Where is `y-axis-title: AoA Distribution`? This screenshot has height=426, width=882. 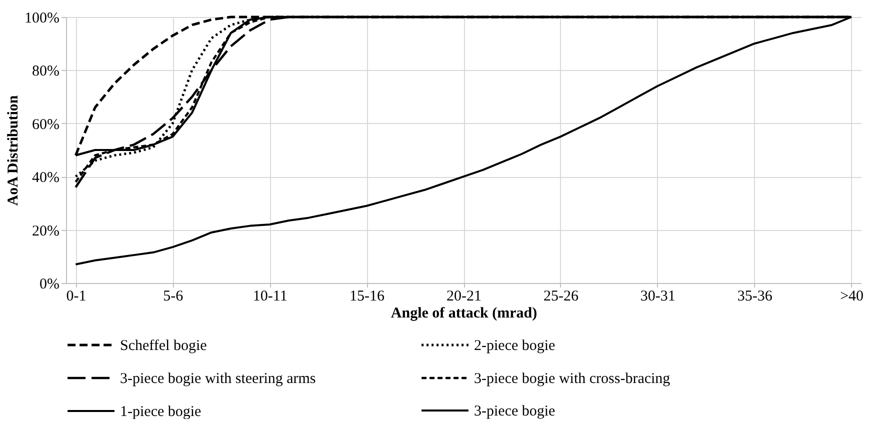
y-axis-title: AoA Distribution is located at coordinates (14, 150).